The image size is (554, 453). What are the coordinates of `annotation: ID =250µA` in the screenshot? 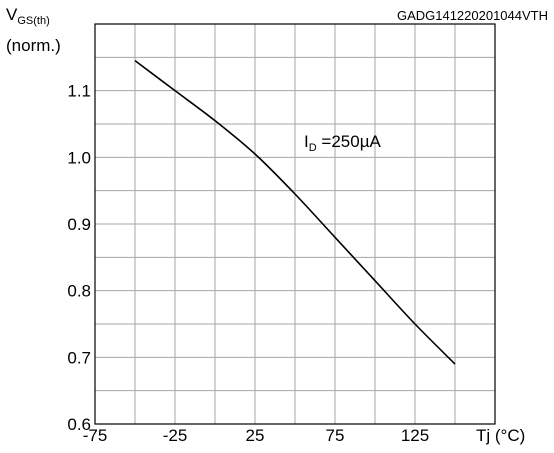 It's located at (342, 143).